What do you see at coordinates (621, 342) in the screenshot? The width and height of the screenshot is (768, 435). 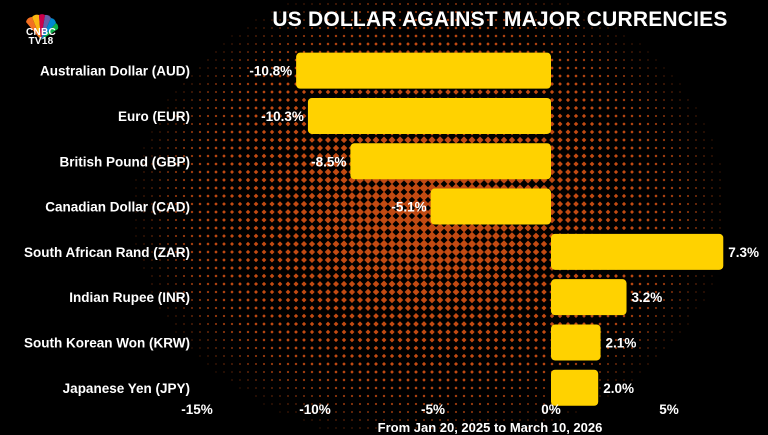 I see `data-label-6: 2.1%` at bounding box center [621, 342].